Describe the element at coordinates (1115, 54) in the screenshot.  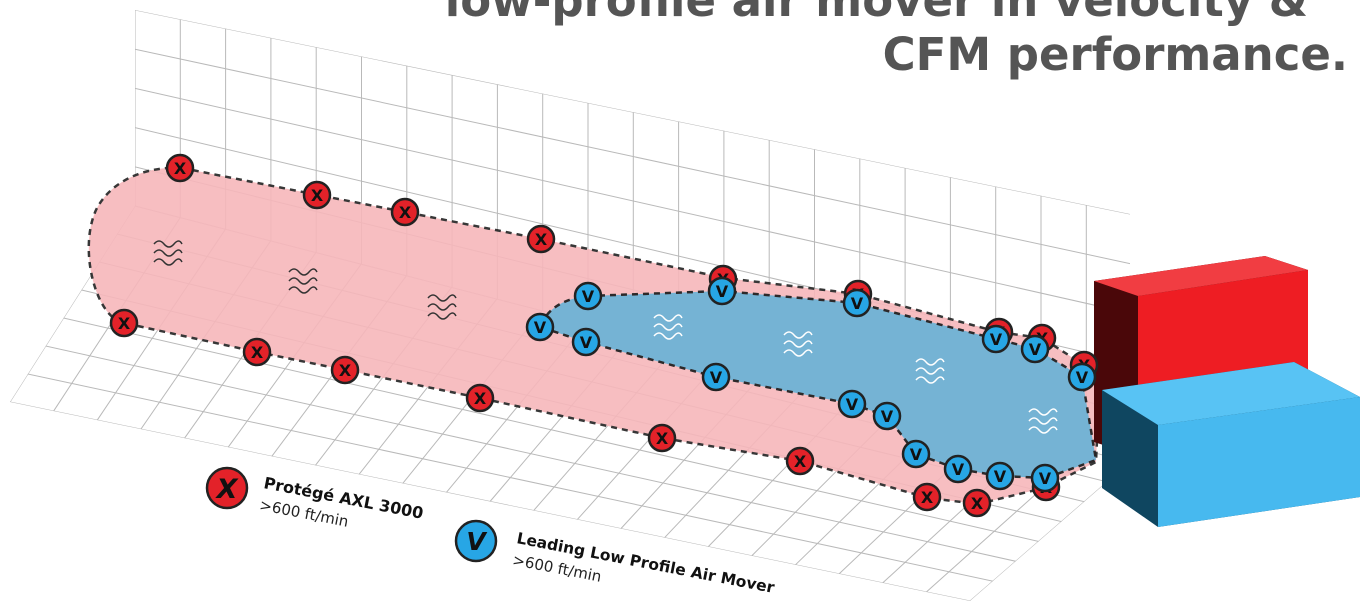
I see `headline-line-2: CFM performance.` at that location.